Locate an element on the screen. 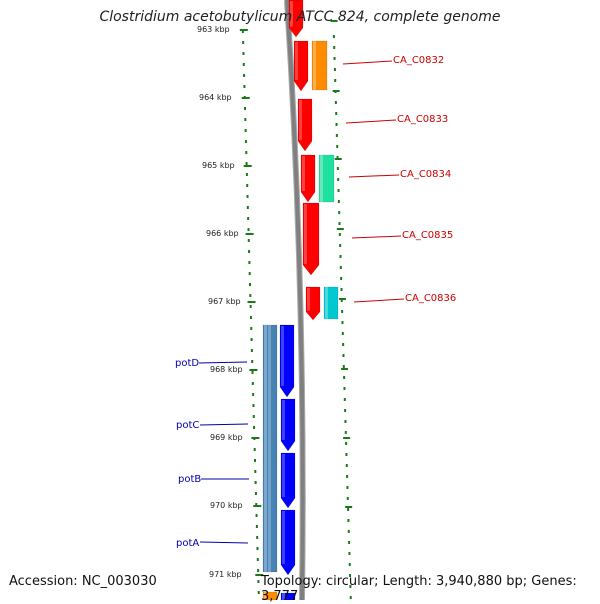 The image size is (600, 604). operon-shine is located at coordinates (269, 448).